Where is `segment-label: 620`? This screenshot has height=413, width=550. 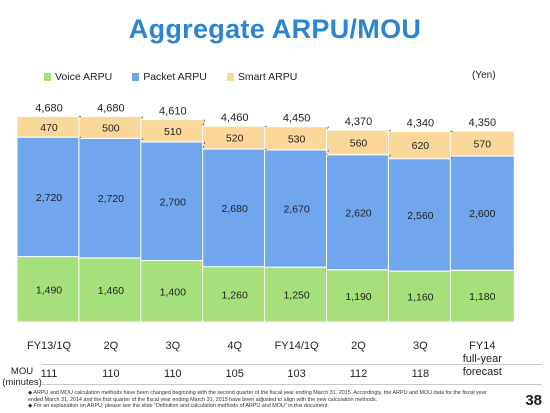 segment-label: 620 is located at coordinates (421, 146).